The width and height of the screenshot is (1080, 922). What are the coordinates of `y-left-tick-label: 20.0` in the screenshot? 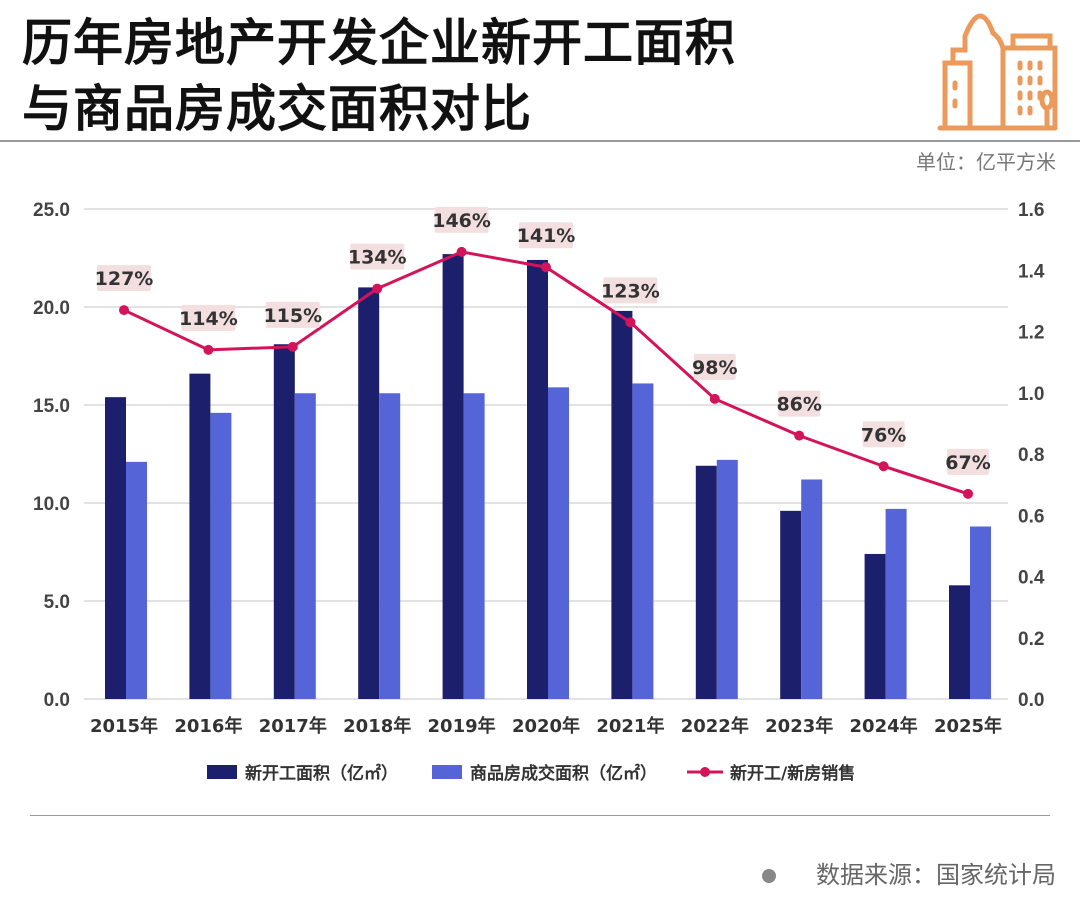 It's located at (51, 308).